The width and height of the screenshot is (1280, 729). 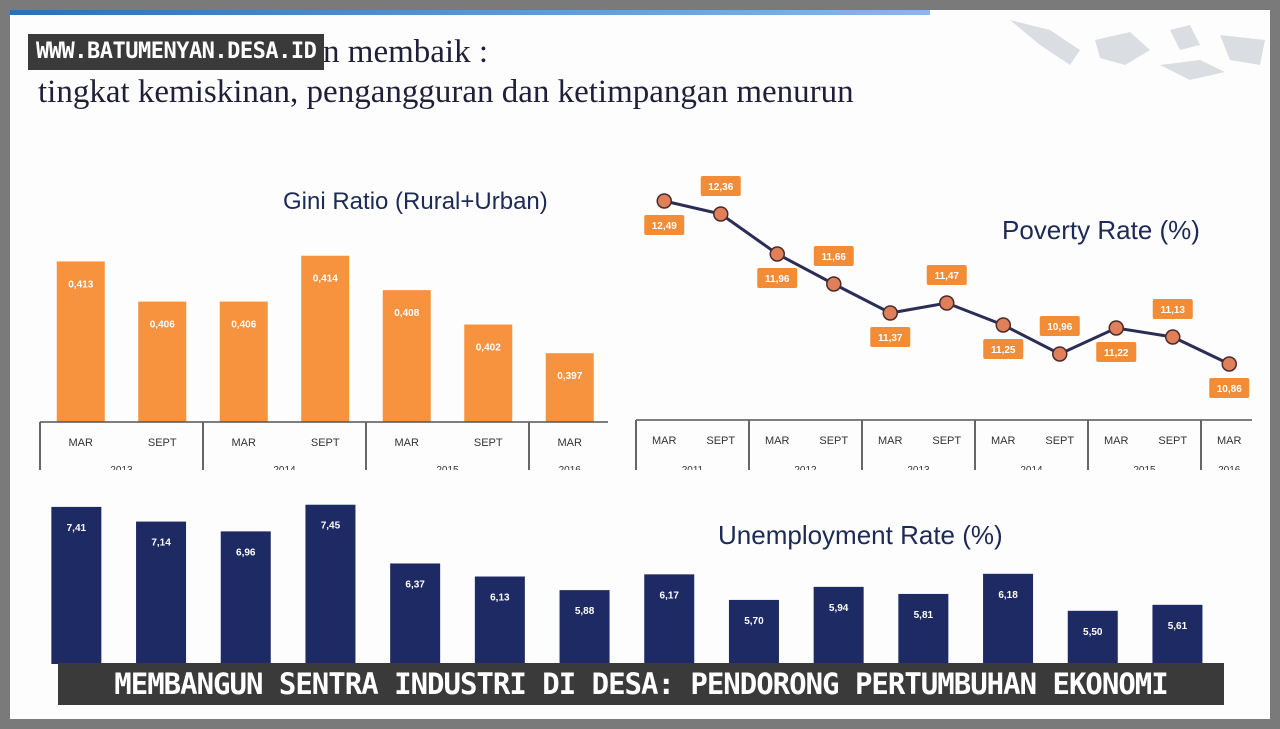 What do you see at coordinates (162, 325) in the screenshot?
I see `gini-bar-label: 0,406` at bounding box center [162, 325].